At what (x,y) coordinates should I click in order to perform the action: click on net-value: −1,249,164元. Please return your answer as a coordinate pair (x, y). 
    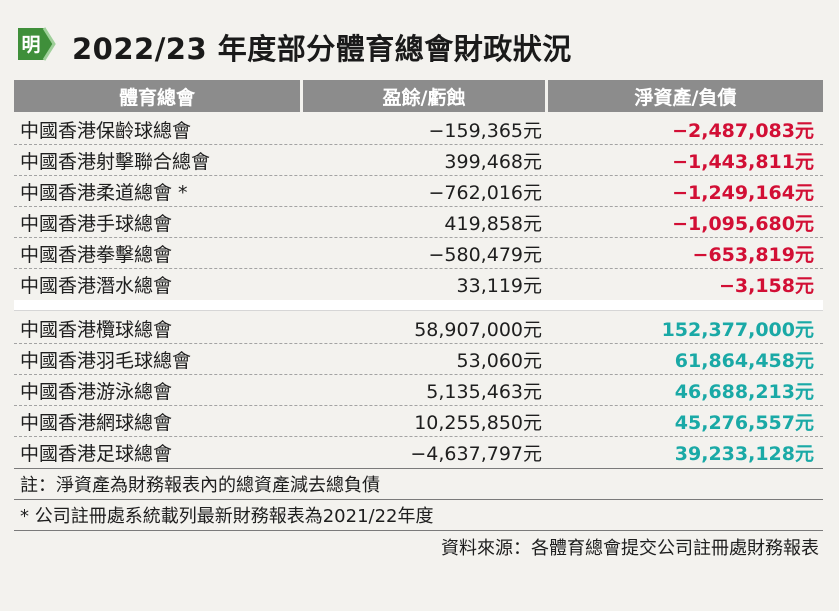
    Looking at the image, I should click on (743, 192).